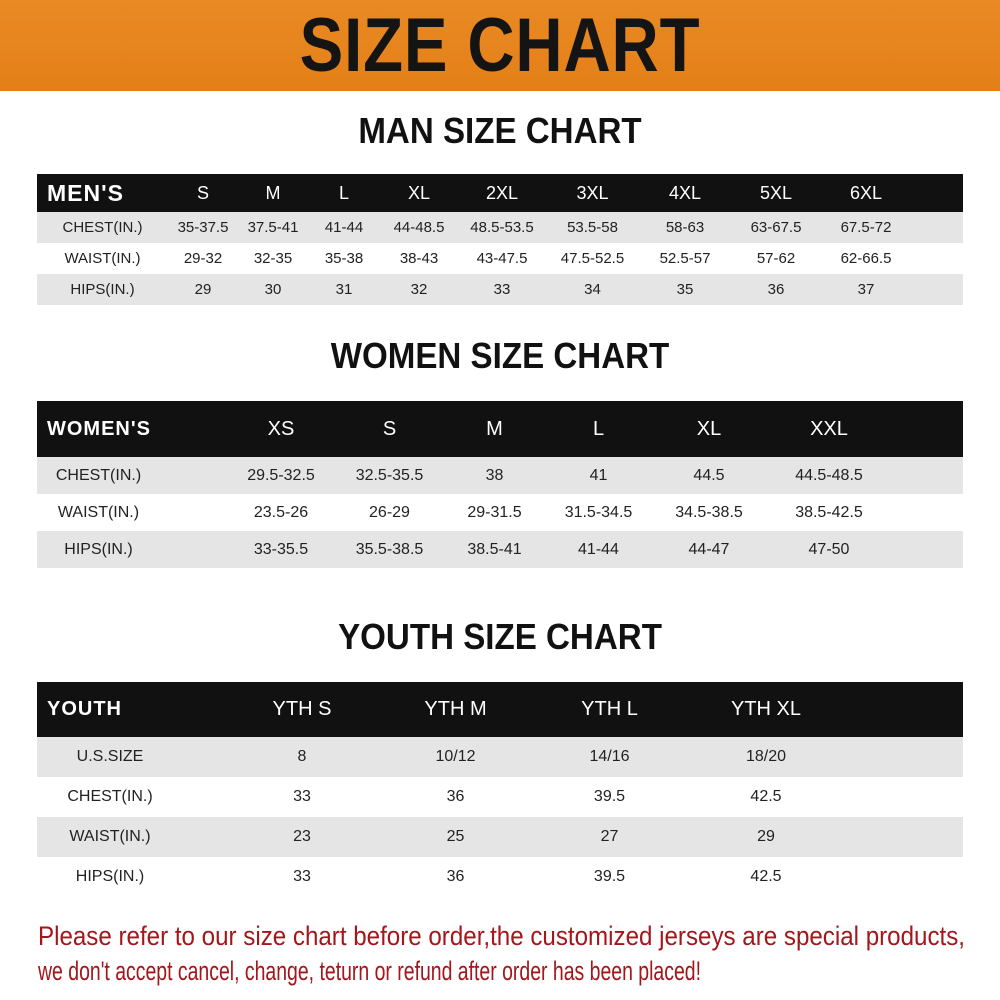  I want to click on size-header: YTH S, so click(302, 709).